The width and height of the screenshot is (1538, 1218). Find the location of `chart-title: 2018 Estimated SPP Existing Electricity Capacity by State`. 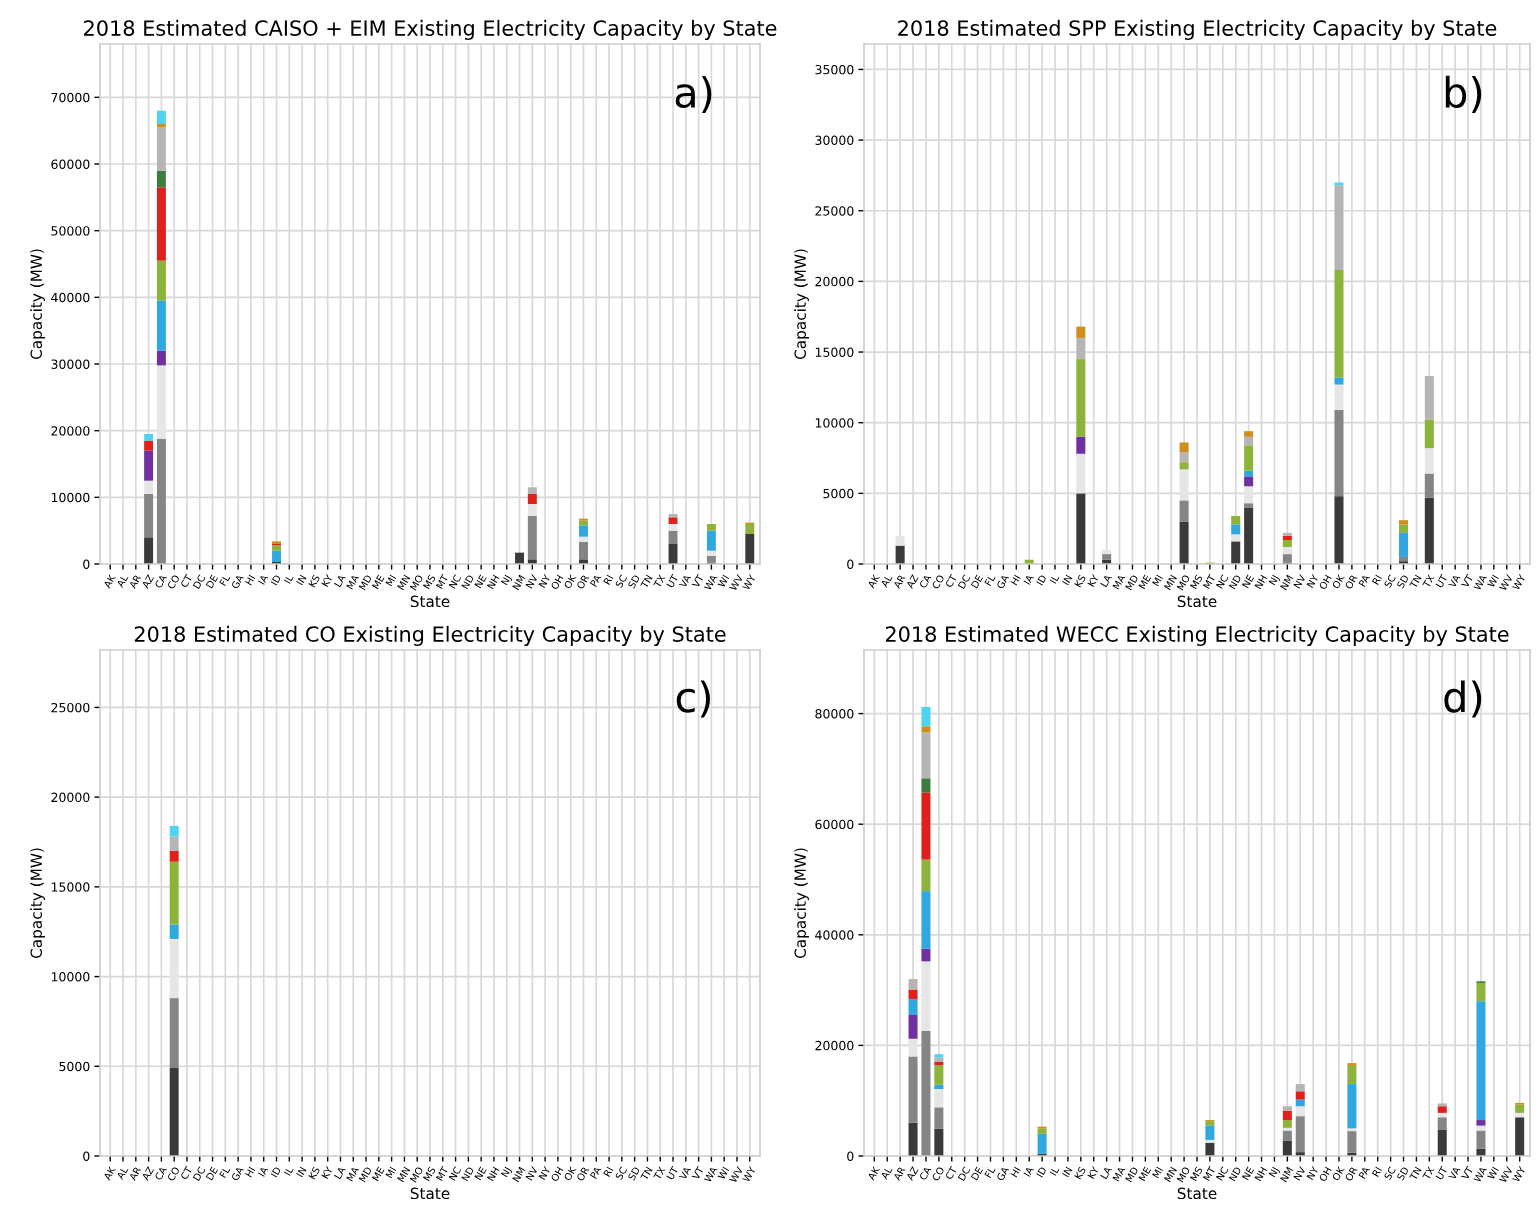

chart-title: 2018 Estimated SPP Existing Electricity Capacity by State is located at coordinates (1197, 29).